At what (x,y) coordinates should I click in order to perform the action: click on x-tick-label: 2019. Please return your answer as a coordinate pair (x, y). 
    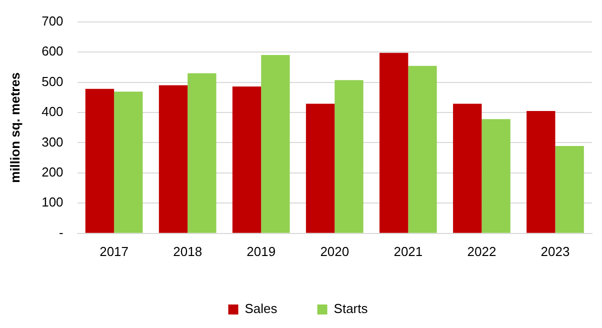
    Looking at the image, I should click on (261, 251).